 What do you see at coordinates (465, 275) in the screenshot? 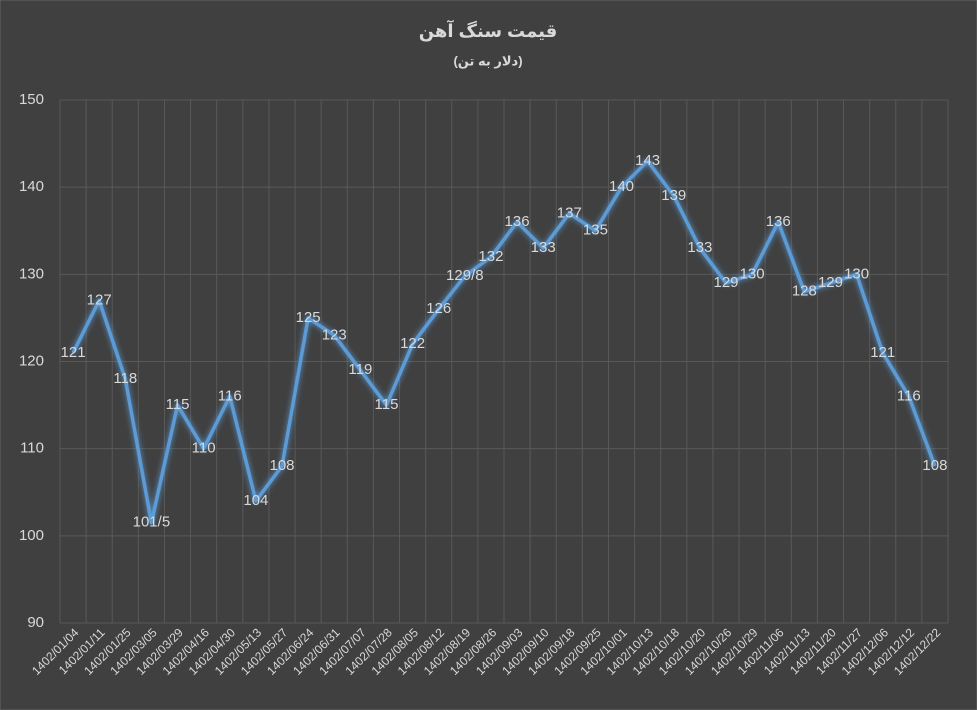
I see `data-label: 129/8` at bounding box center [465, 275].